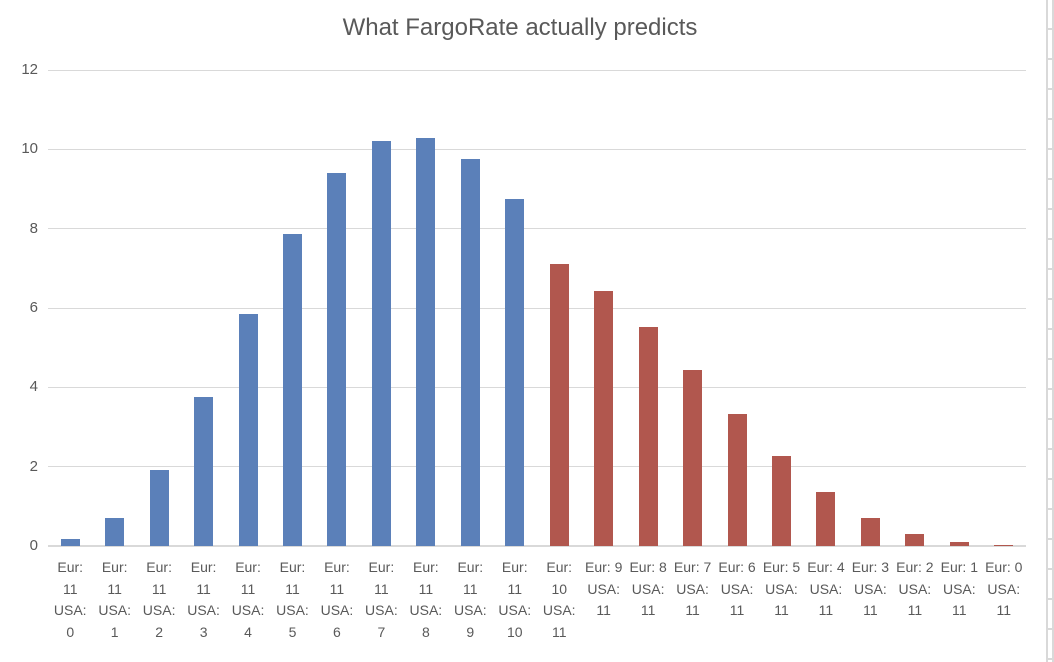 The image size is (1054, 662). What do you see at coordinates (515, 599) in the screenshot?
I see `x-tick-label: Eur: 11 USA: 10` at bounding box center [515, 599].